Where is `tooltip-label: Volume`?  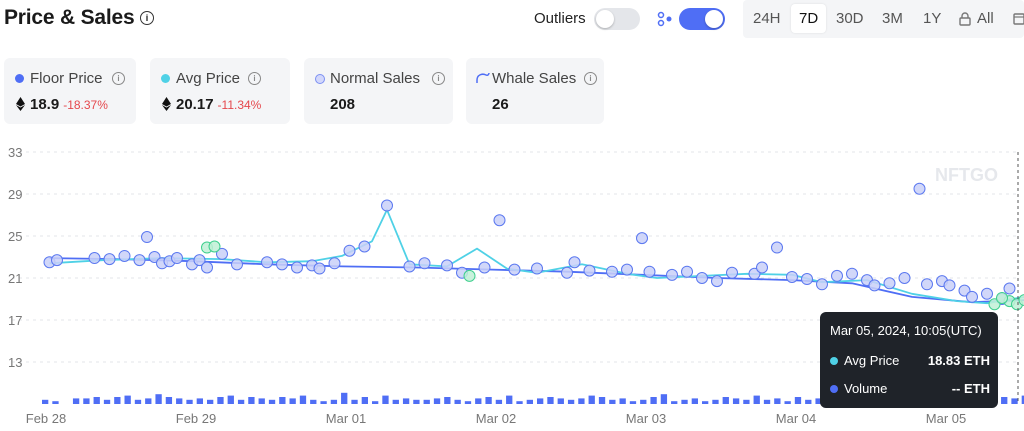 tooltip-label: Volume is located at coordinates (866, 388).